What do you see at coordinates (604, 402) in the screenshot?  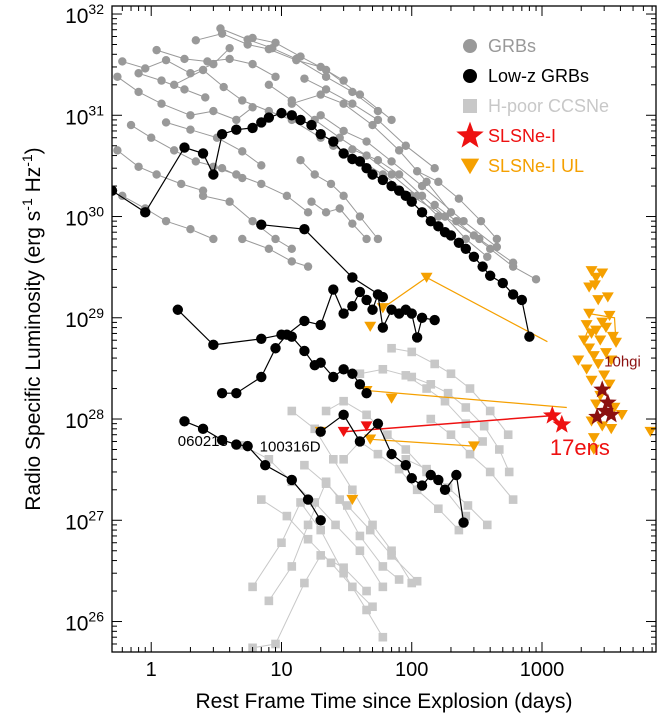 I see `series-slsne-i-dark` at bounding box center [604, 402].